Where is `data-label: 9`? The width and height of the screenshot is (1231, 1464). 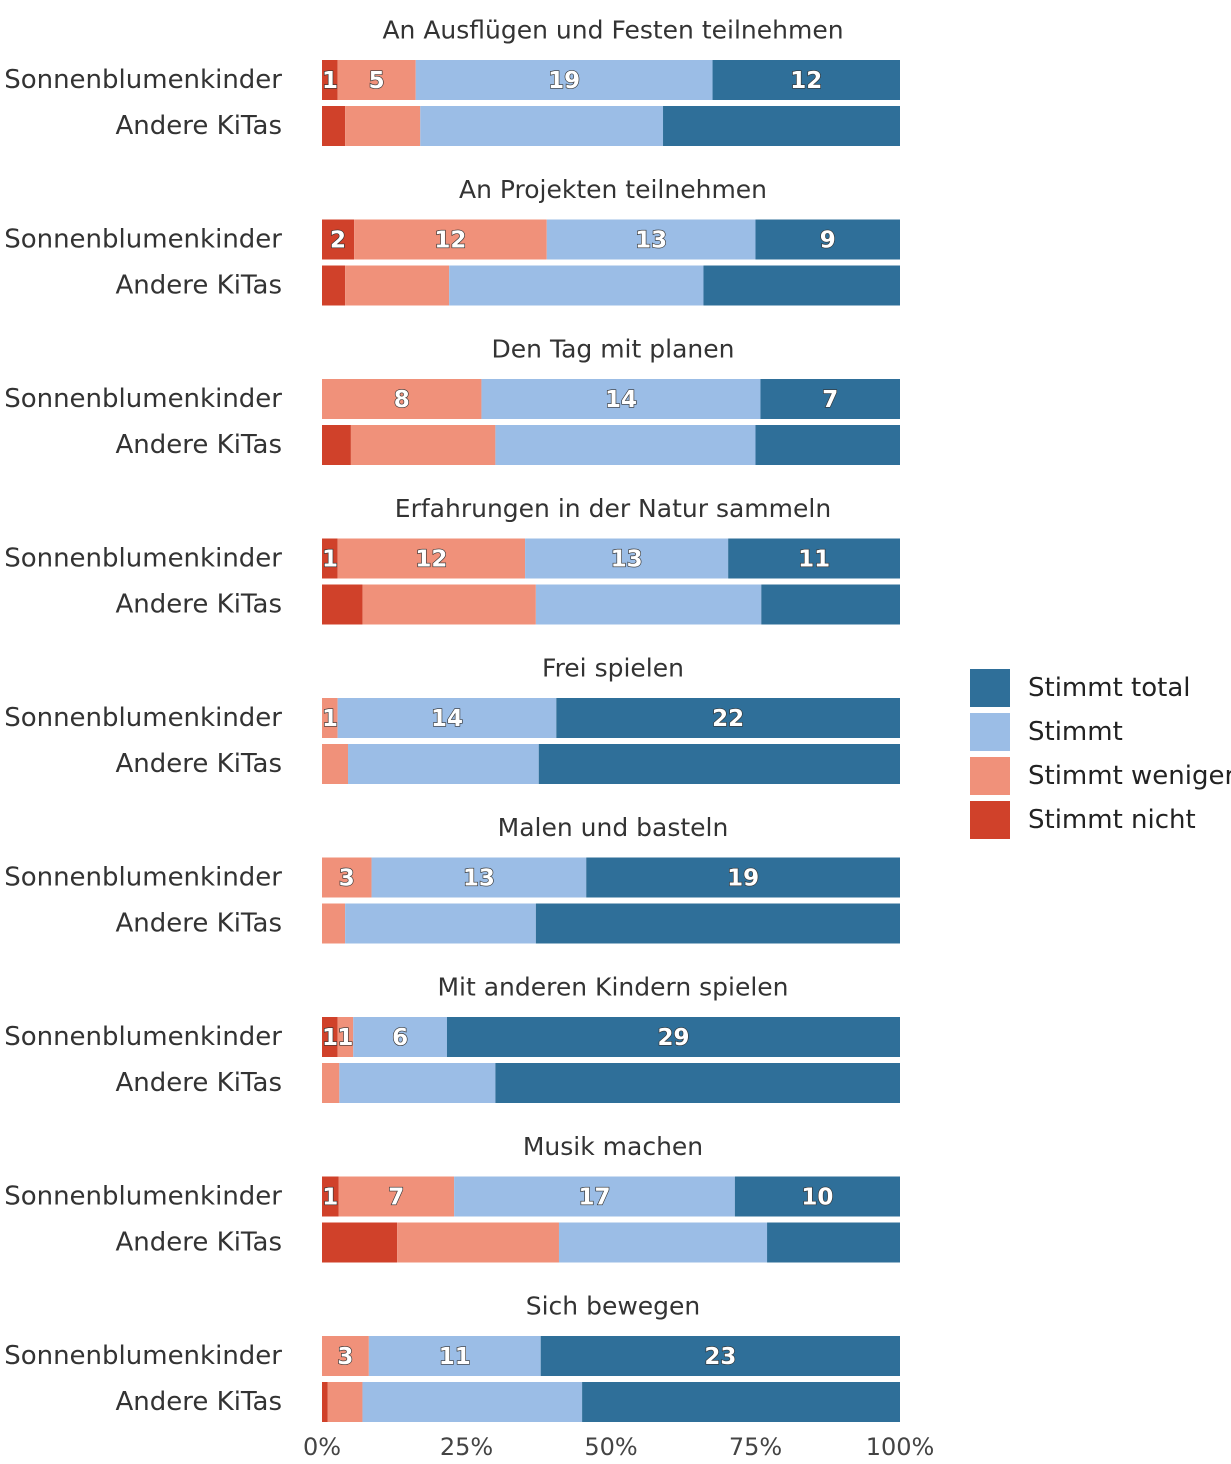 data-label: 9 is located at coordinates (828, 241).